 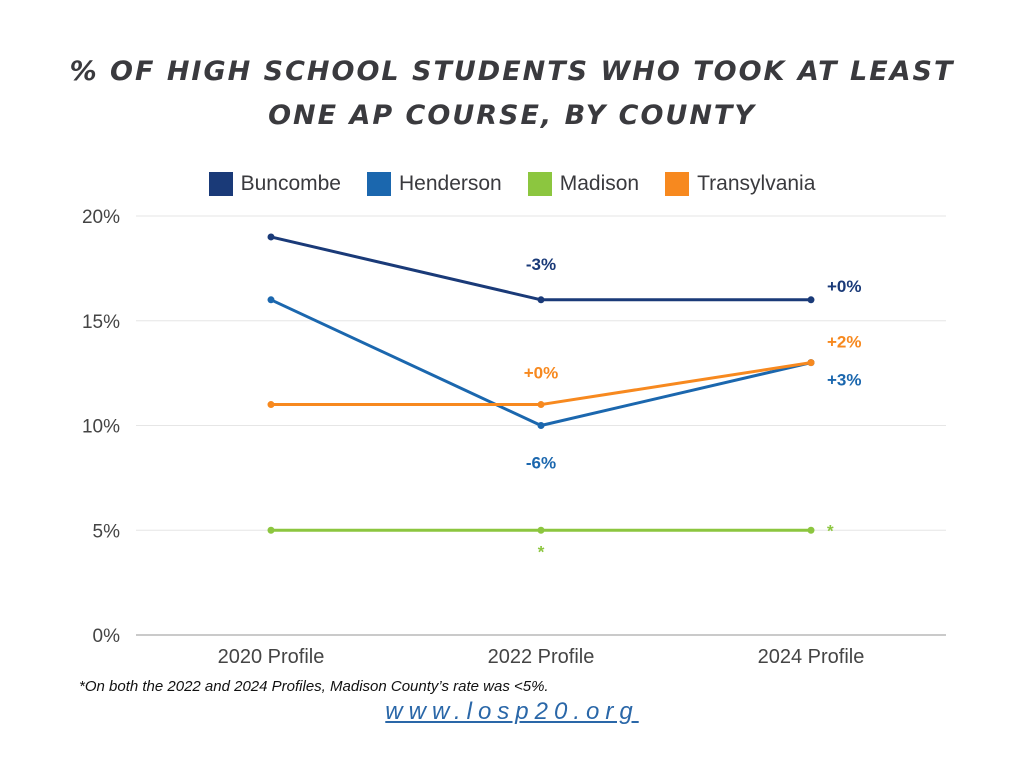 I want to click on y-tick-label-5: 5%, so click(x=107, y=531).